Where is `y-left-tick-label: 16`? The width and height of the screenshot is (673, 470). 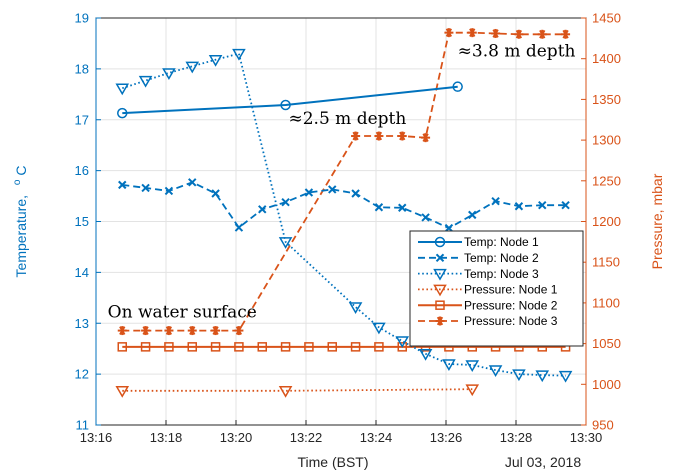 y-left-tick-label: 16 is located at coordinates (82, 170).